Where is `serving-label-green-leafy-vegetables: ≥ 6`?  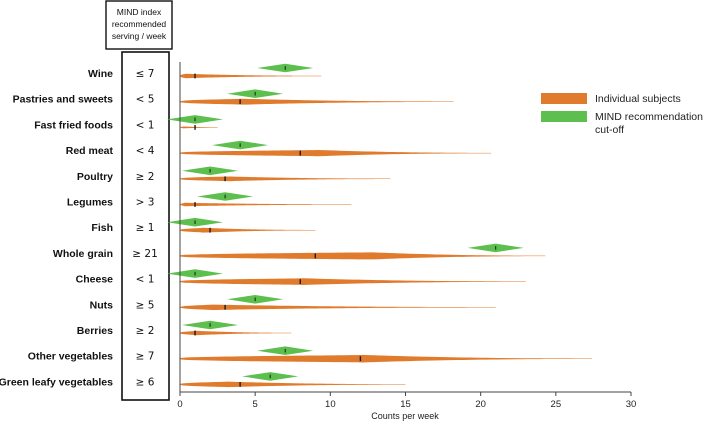 serving-label-green-leafy-vegetables: ≥ 6 is located at coordinates (145, 382).